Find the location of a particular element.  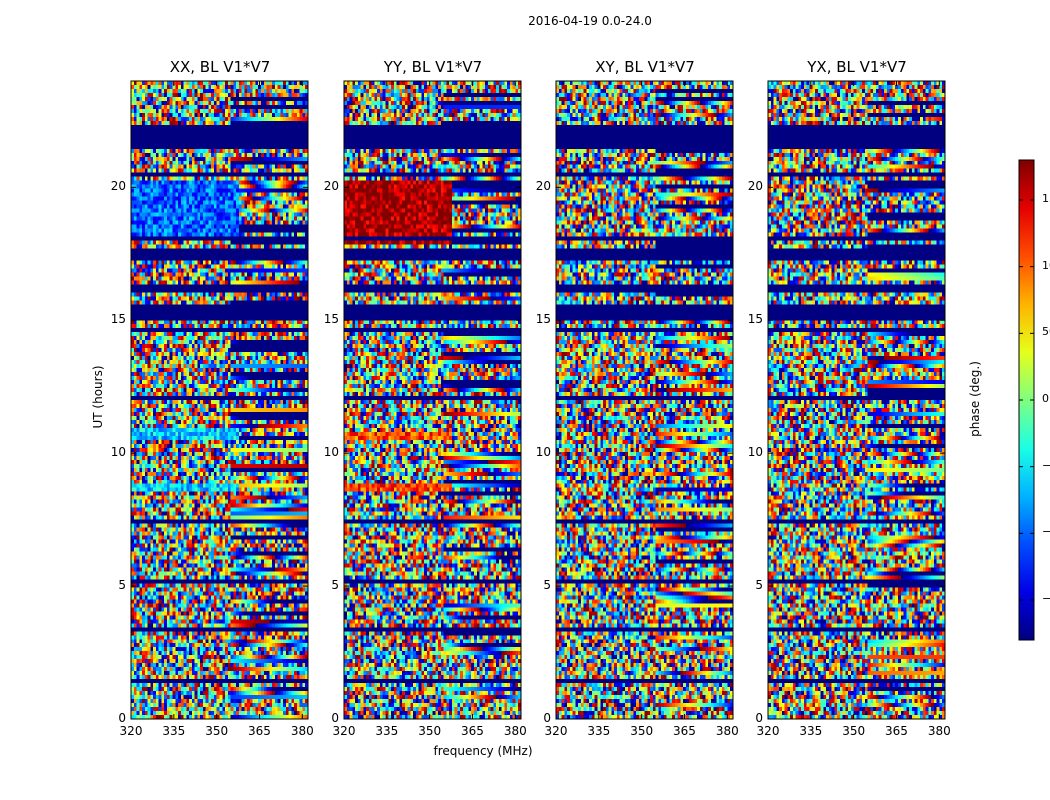

figure-title: 2016-04-19 0.0-24.0 is located at coordinates (590, 21).